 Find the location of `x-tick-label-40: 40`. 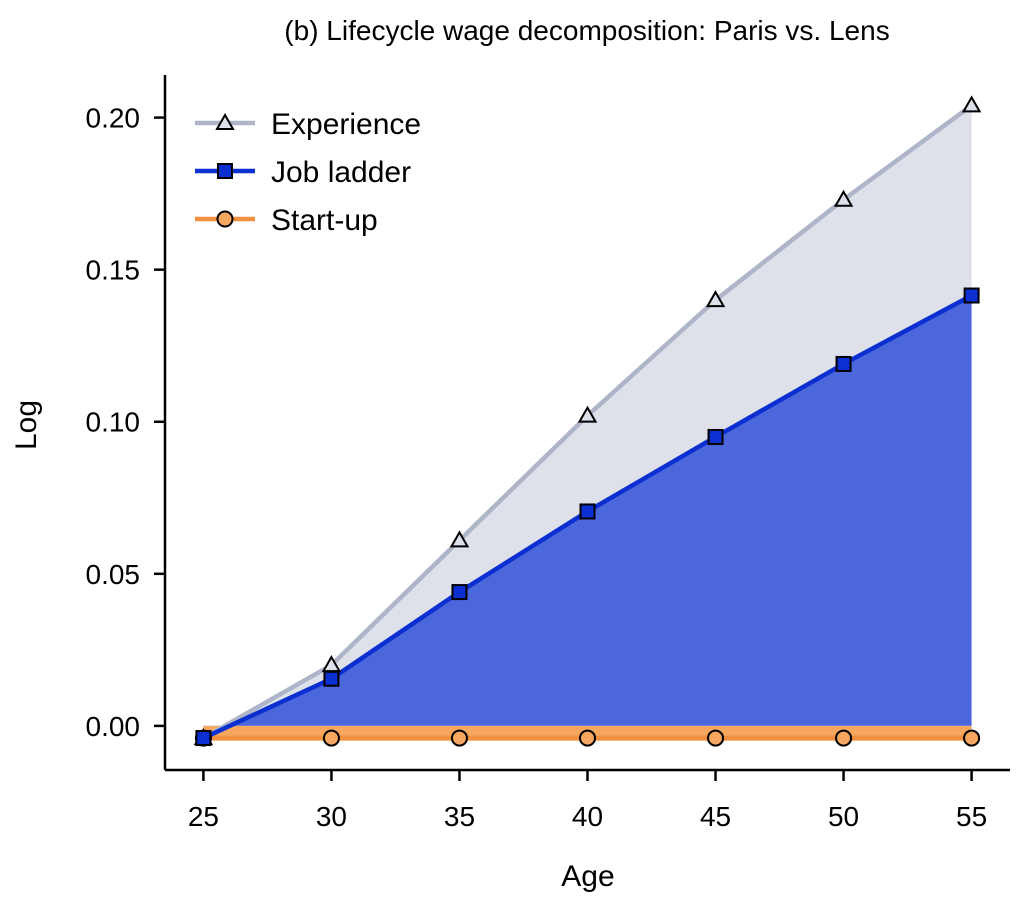

x-tick-label-40: 40 is located at coordinates (587, 816).